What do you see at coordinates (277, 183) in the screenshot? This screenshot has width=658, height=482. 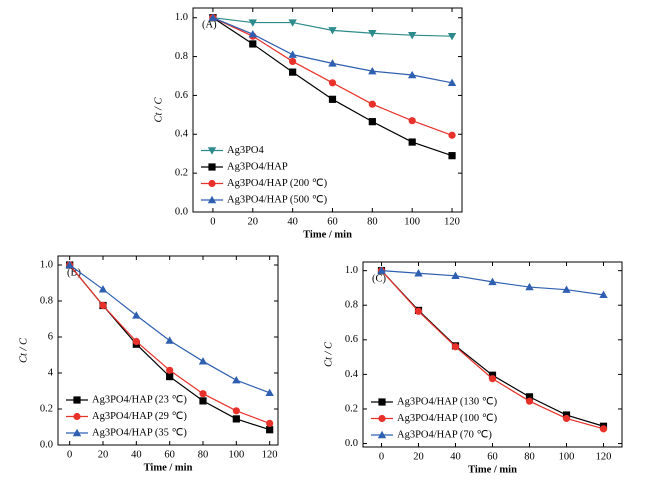 I see `legend-label: Ag3PO4/HAP (200 ℃)` at bounding box center [277, 183].